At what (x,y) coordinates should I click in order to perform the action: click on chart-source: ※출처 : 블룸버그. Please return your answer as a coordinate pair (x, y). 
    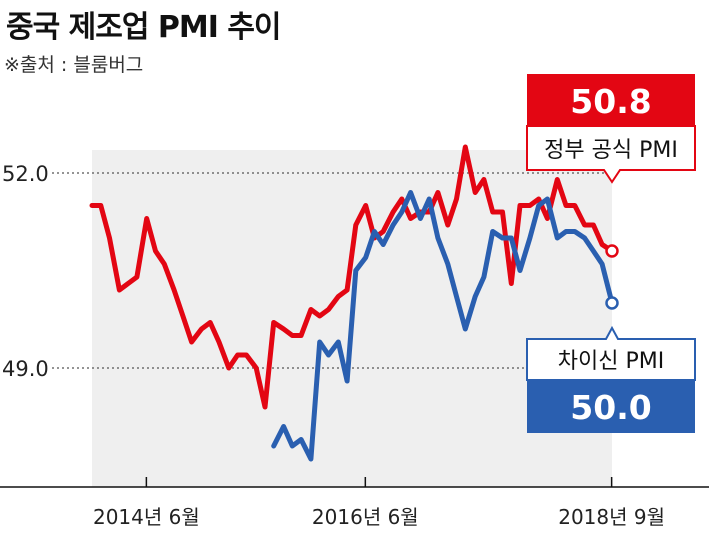
    Looking at the image, I should click on (74, 65).